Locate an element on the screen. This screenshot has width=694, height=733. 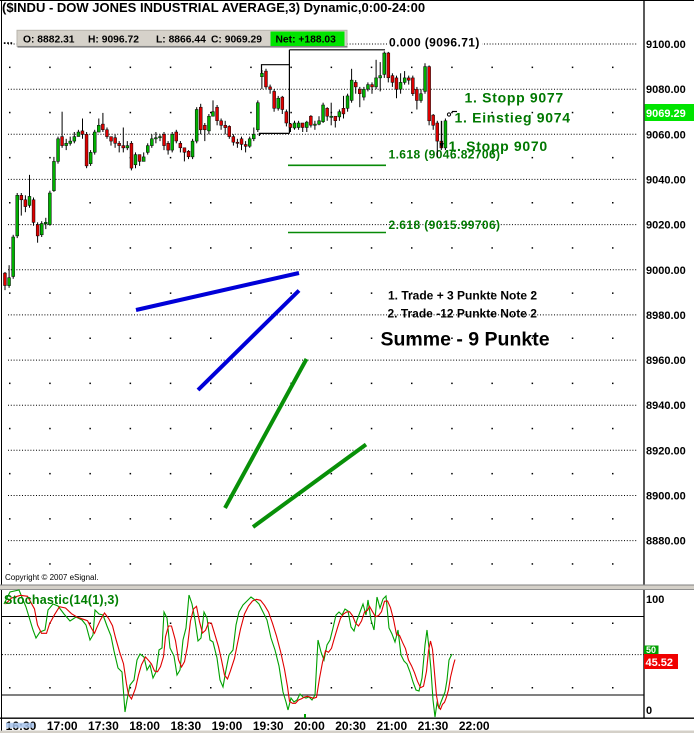
svg-text: Copyright © 2007 eSignal. is located at coordinates (52, 577).